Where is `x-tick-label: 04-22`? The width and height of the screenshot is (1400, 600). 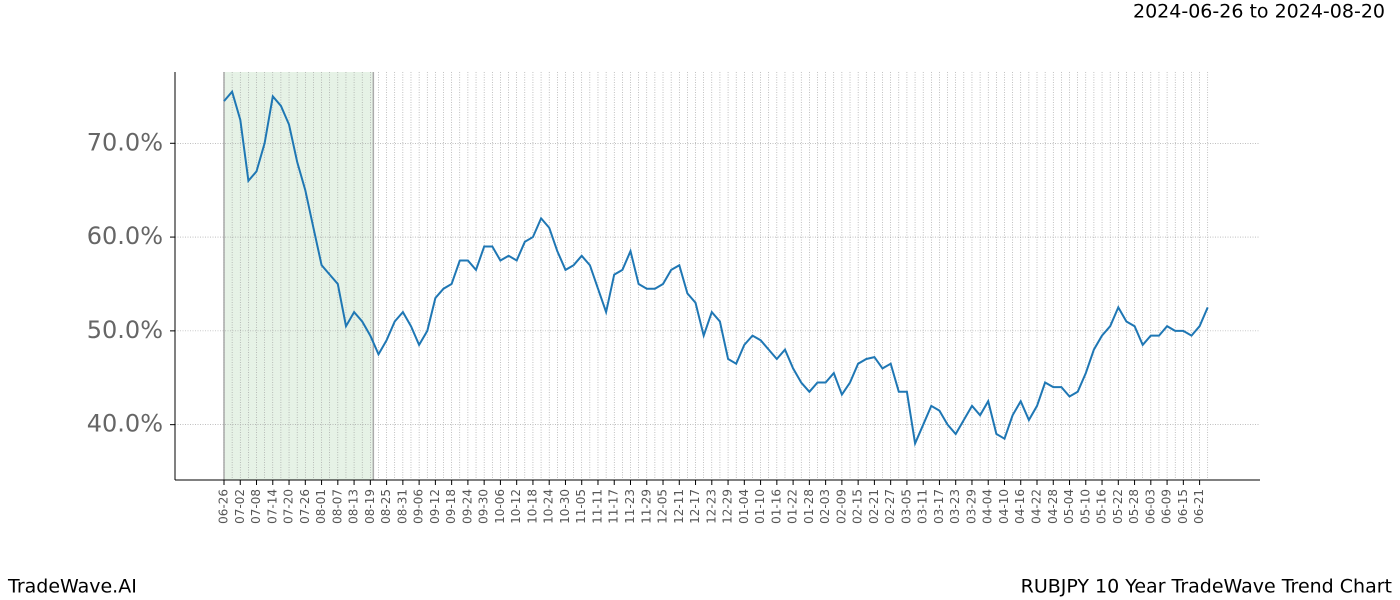
x-tick-label: 04-22 is located at coordinates (1037, 506).